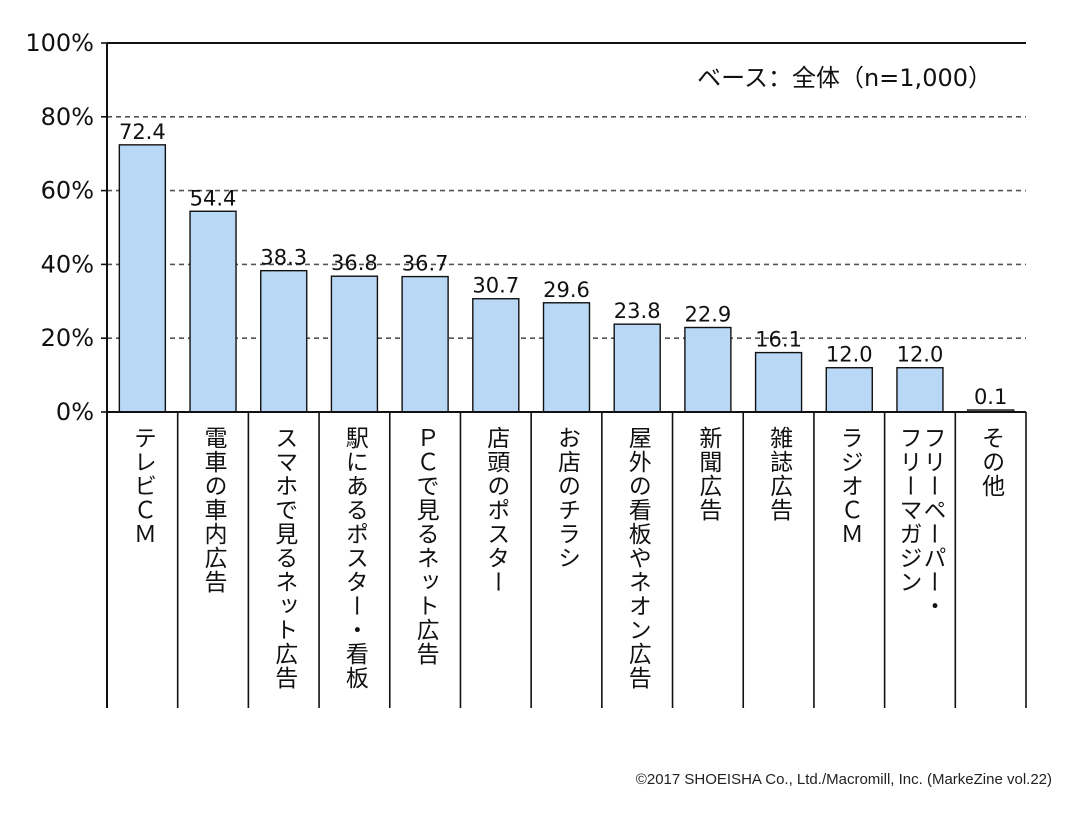 Image resolution: width=1080 pixels, height=813 pixels. I want to click on base-annotation: ベース：全体（n=1,000）, so click(844, 78).